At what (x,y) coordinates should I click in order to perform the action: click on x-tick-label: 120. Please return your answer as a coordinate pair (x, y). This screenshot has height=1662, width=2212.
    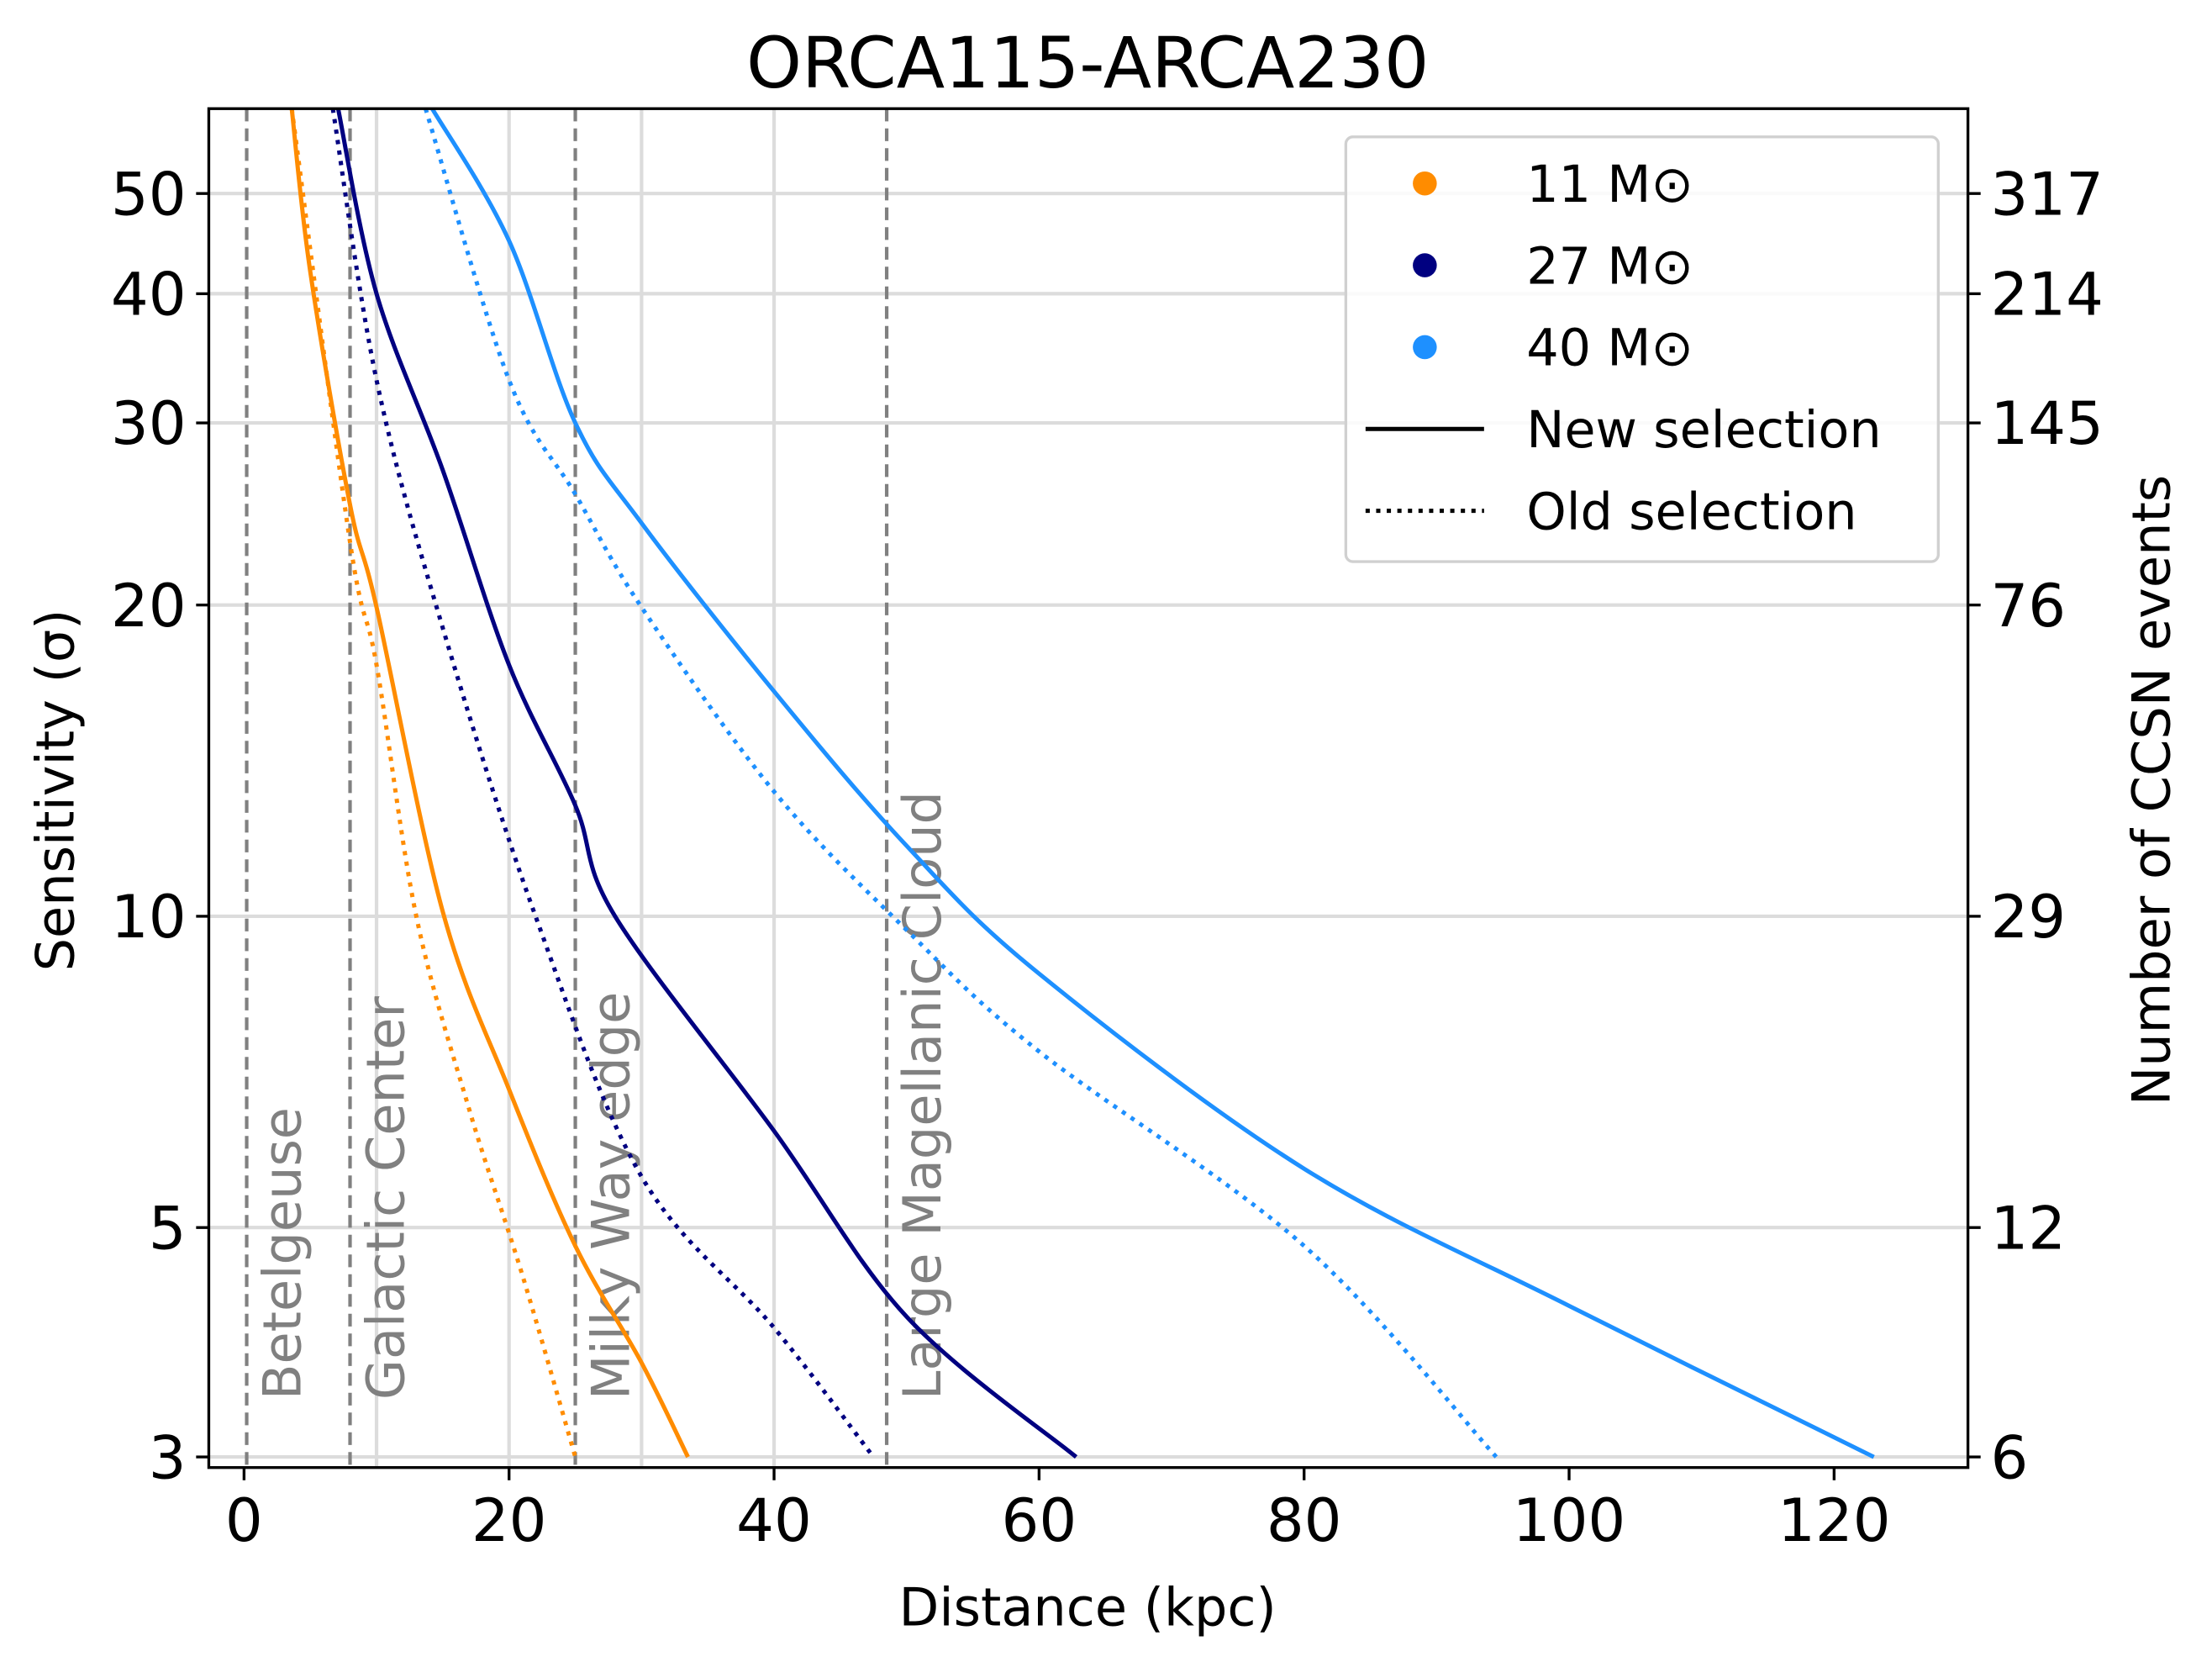
    Looking at the image, I should click on (1834, 1520).